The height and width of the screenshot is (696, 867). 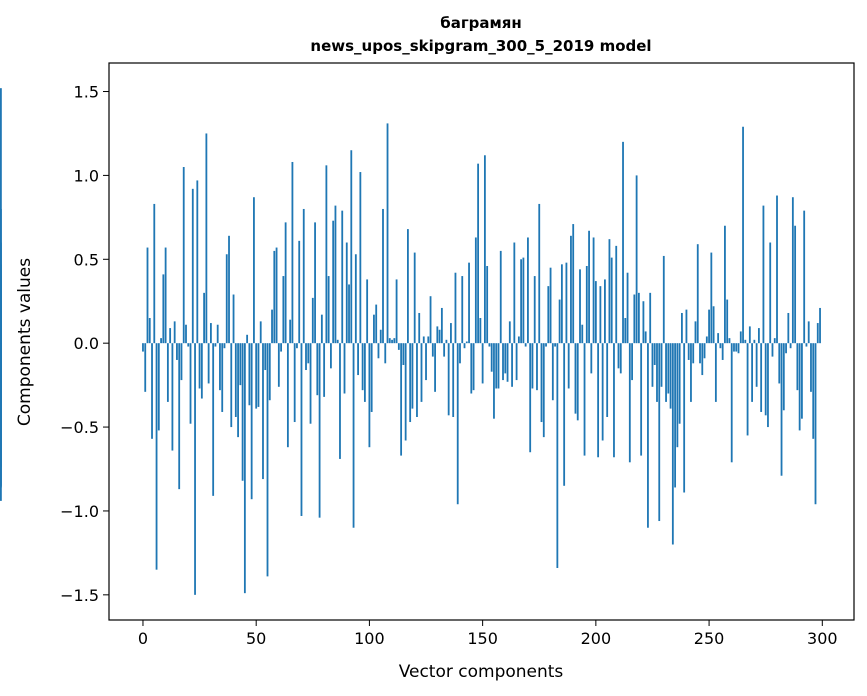 I want to click on chart-subtitle: news_upos_skipgram_300_5_2019 model, so click(x=480, y=46).